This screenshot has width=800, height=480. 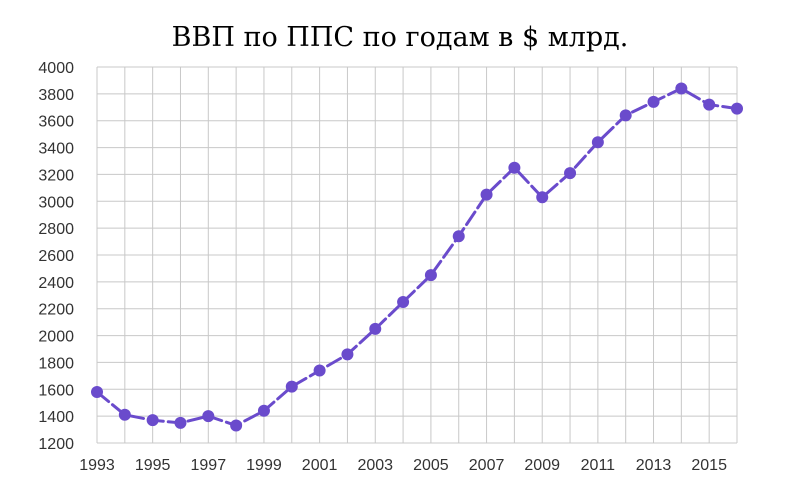 I want to click on y-tick-label: 4000, so click(x=56, y=68).